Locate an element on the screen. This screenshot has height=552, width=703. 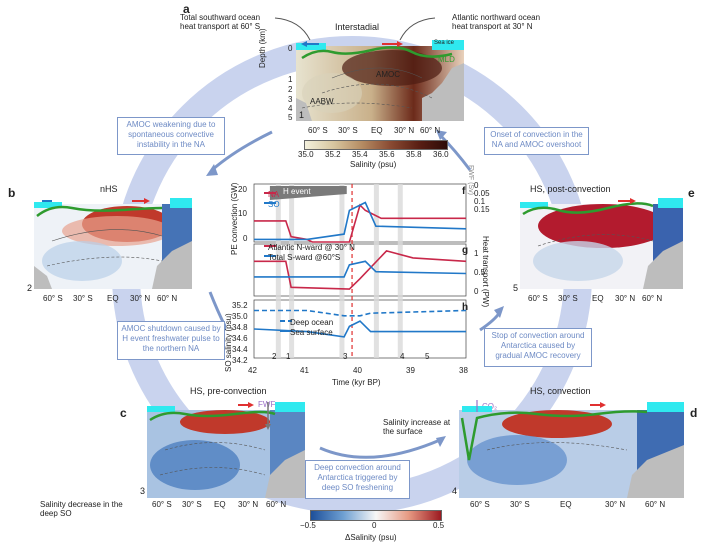
label-fwf: FWF is located at coordinates (267, 404).